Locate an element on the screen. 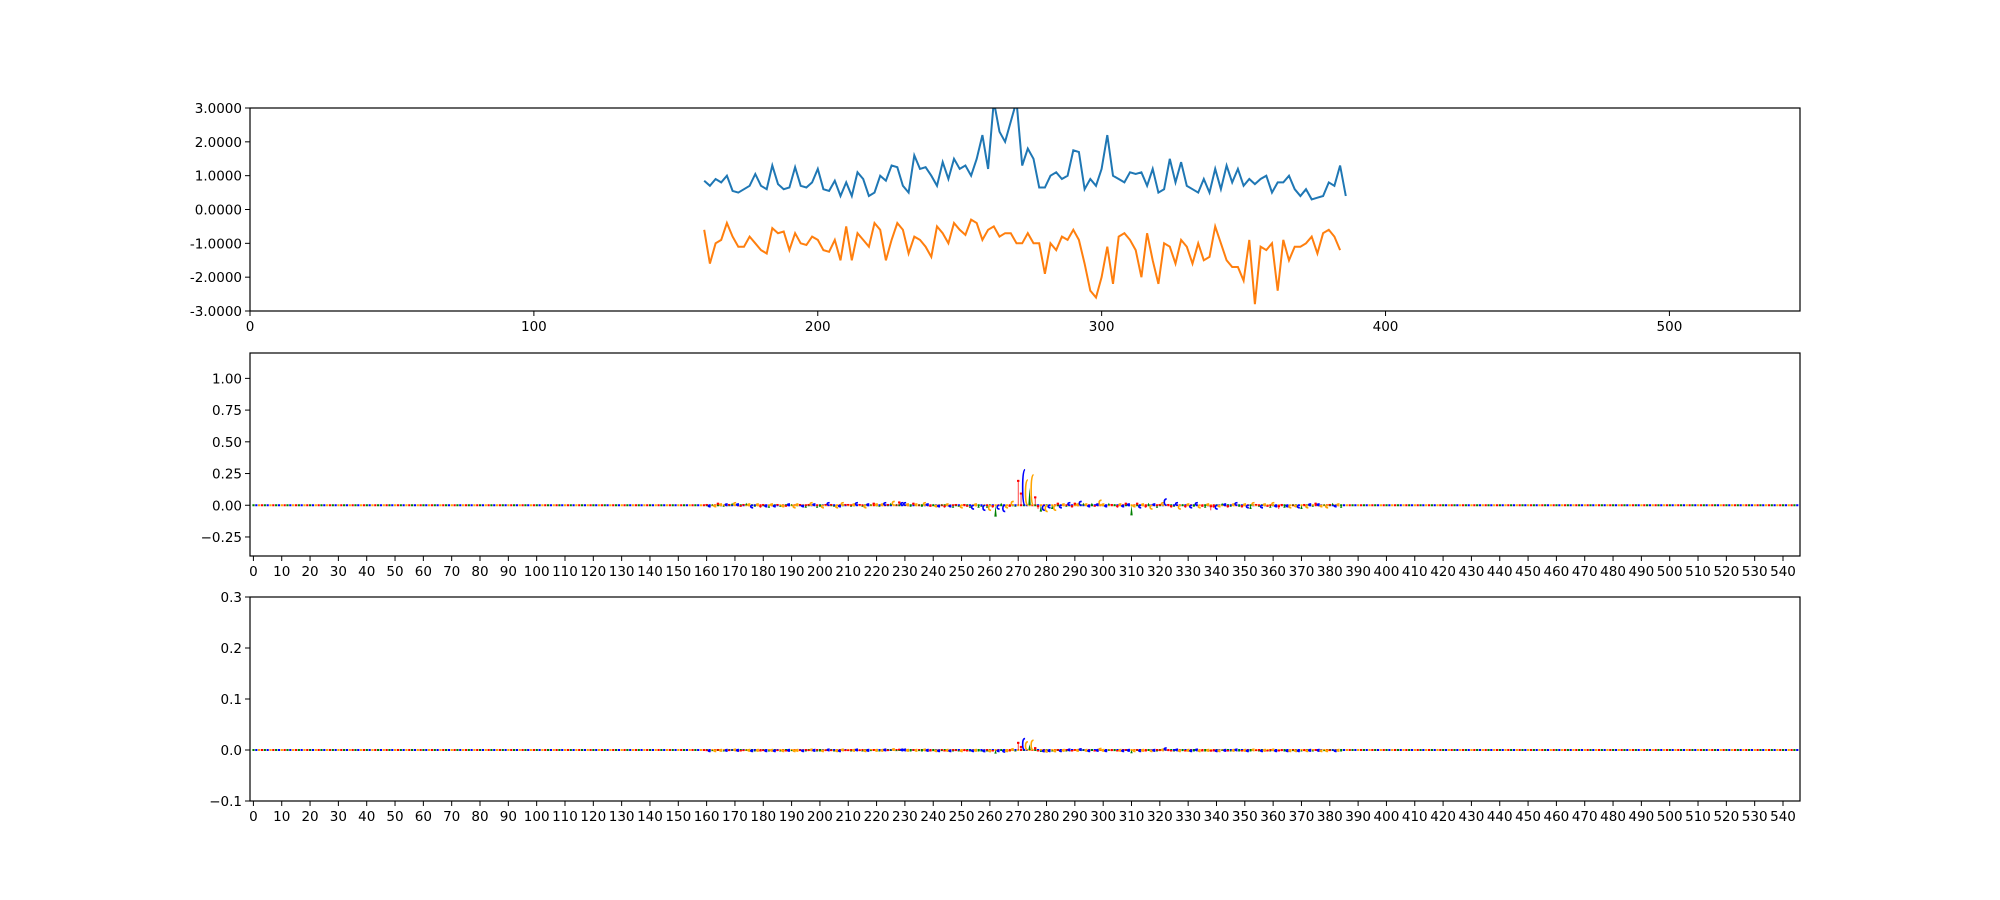  x-tick-label: 110 is located at coordinates (565, 817).